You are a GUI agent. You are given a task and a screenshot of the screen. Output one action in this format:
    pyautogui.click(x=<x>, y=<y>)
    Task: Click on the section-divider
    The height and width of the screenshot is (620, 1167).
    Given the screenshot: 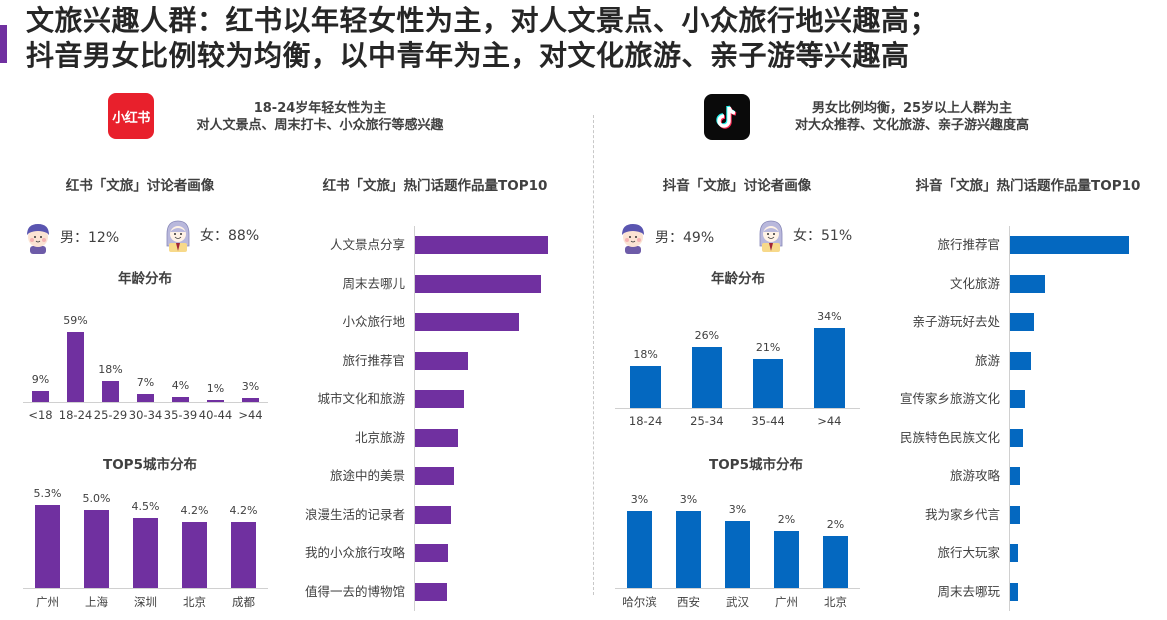 What is the action you would take?
    pyautogui.click(x=593, y=355)
    